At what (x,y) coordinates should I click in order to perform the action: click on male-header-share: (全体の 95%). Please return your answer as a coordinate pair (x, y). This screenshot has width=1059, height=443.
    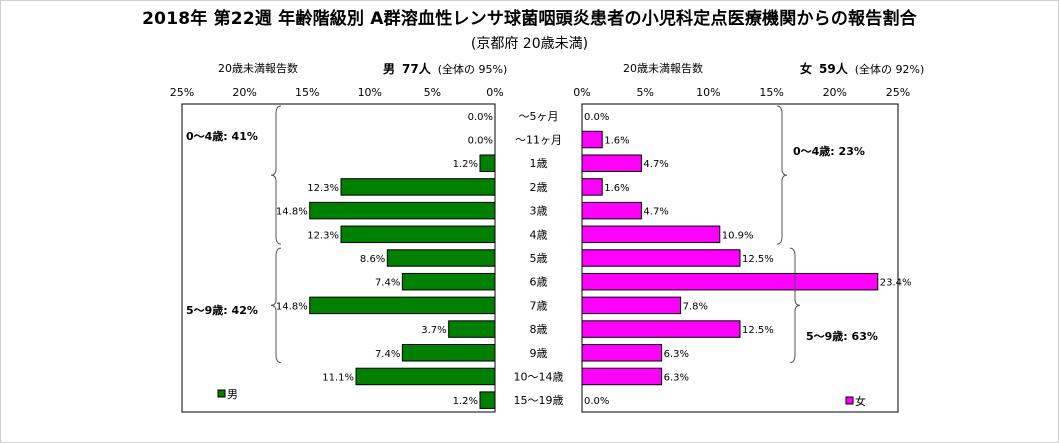
    Looking at the image, I should click on (472, 69).